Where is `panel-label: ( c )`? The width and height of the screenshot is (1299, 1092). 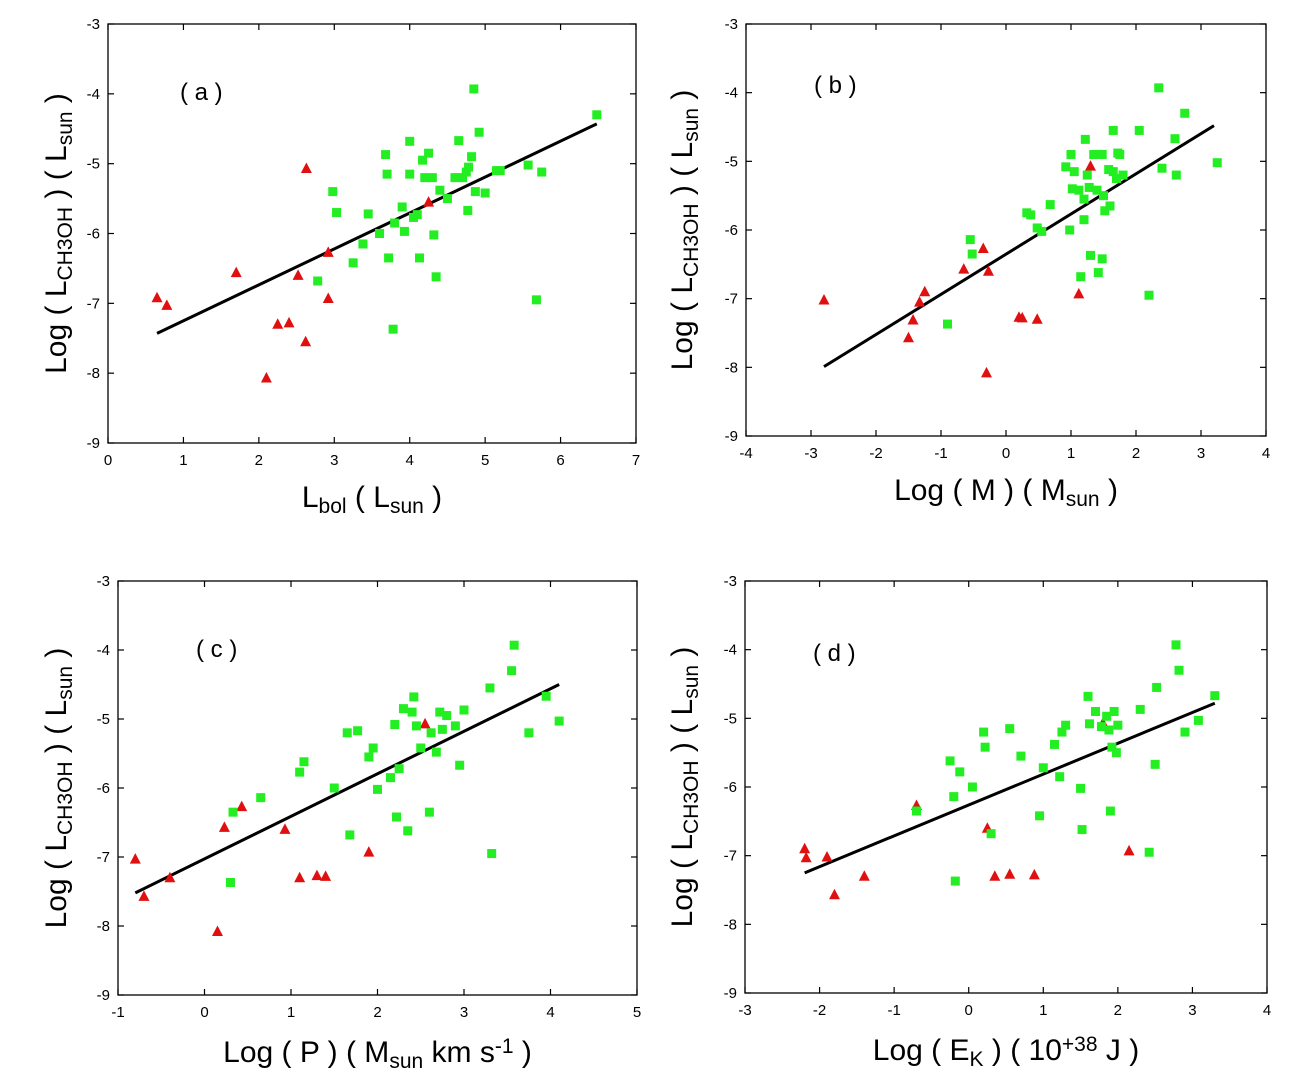
panel-label: ( c ) is located at coordinates (216, 649).